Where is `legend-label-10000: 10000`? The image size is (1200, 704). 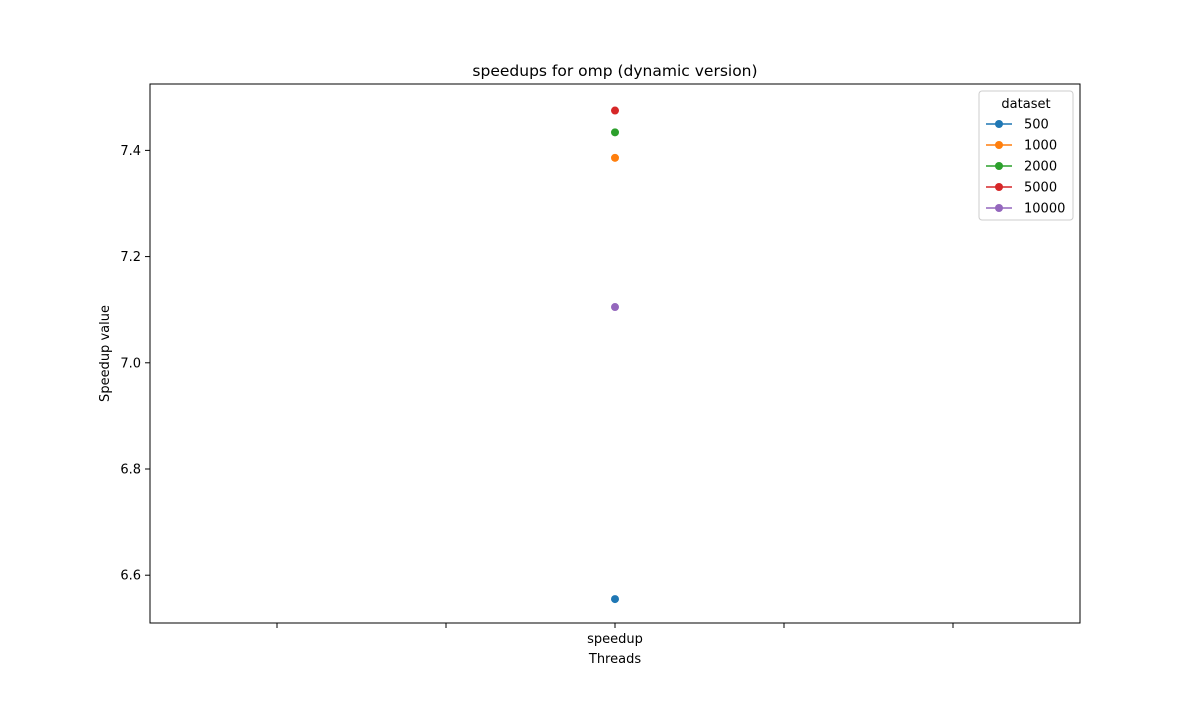
legend-label-10000: 10000 is located at coordinates (1044, 209).